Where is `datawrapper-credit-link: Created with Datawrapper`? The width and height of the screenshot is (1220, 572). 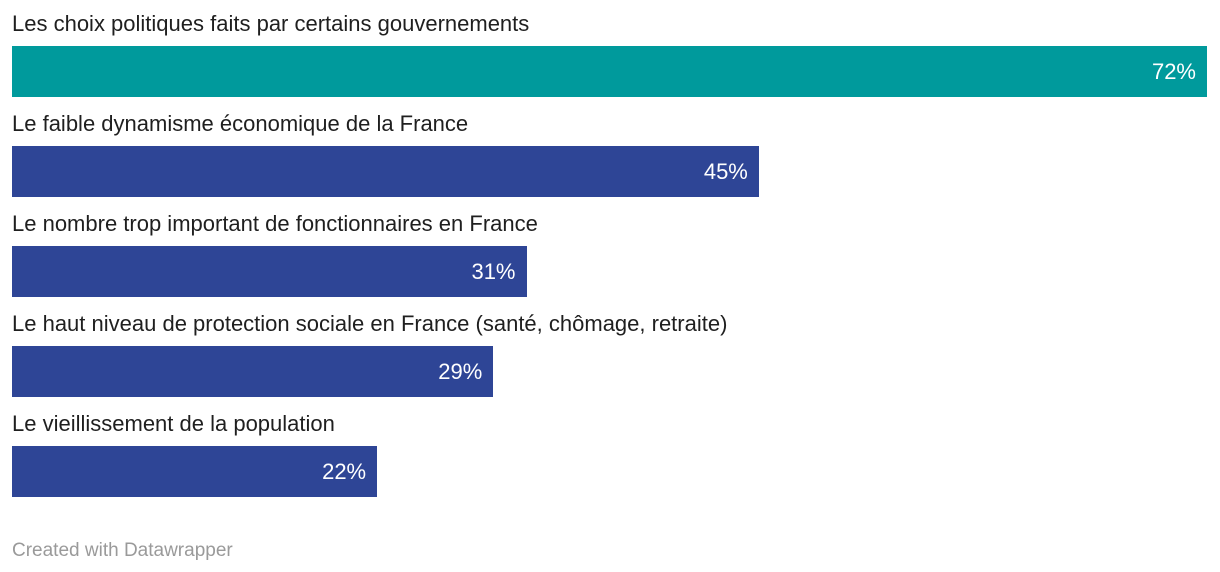
datawrapper-credit-link: Created with Datawrapper is located at coordinates (122, 550).